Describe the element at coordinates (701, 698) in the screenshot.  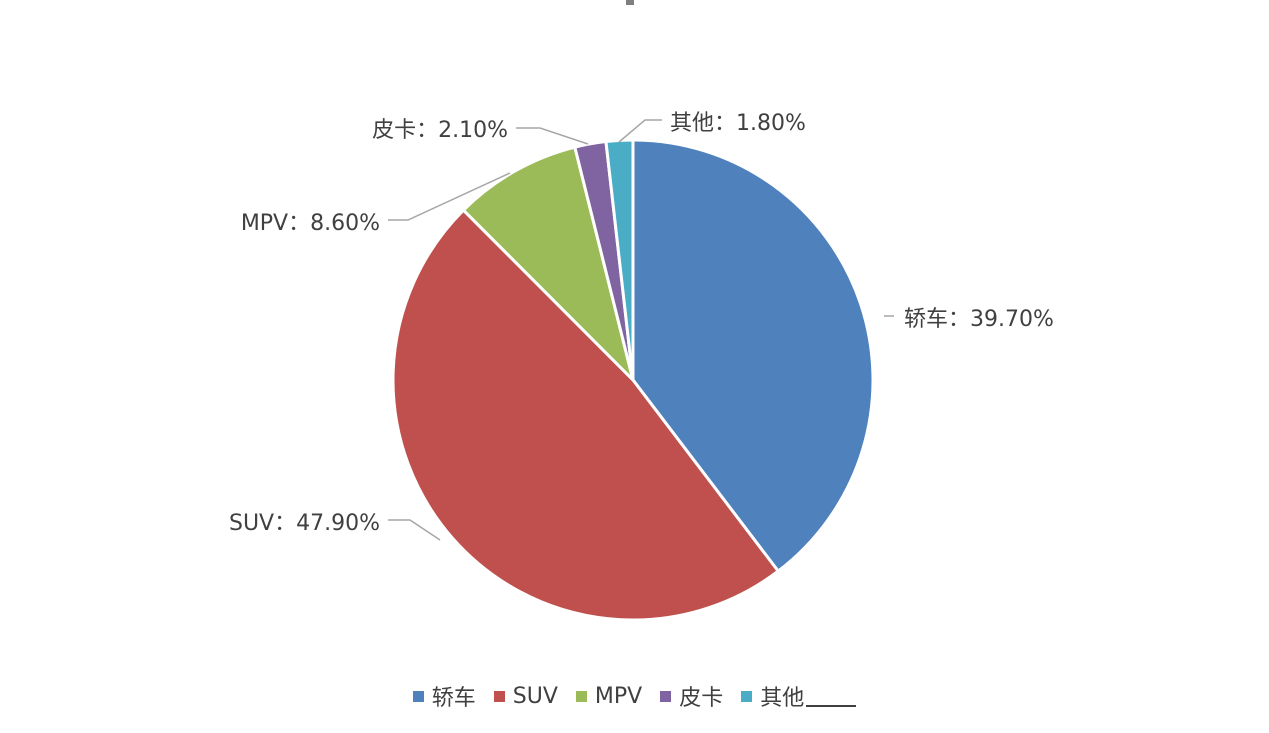
I see `legend-label-pickup: 皮卡` at that location.